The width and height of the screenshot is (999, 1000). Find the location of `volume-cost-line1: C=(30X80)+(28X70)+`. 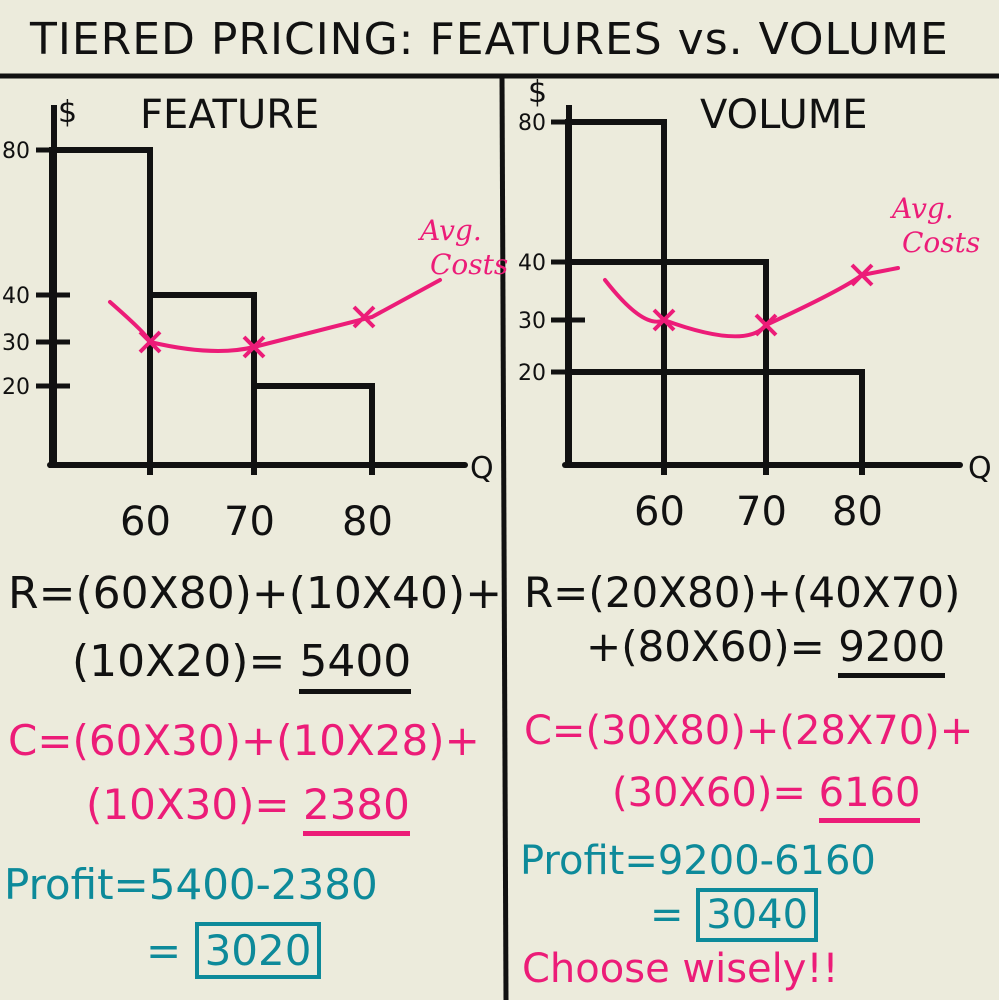

volume-cost-line1: C=(30X80)+(28X70)+ is located at coordinates (749, 731).